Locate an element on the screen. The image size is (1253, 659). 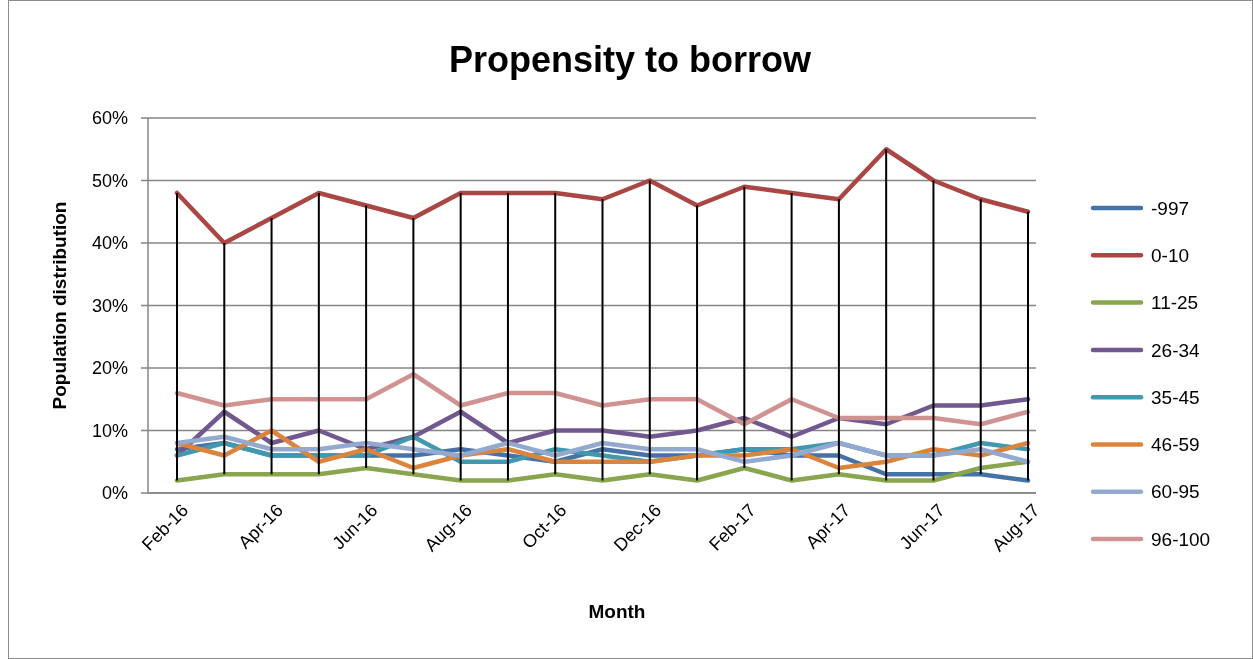
legend-label: 60-95 is located at coordinates (1175, 492).